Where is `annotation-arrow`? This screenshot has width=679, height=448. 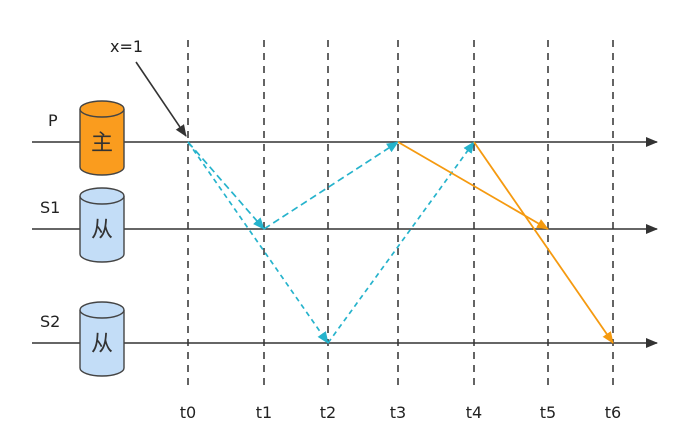 annotation-arrow is located at coordinates (161, 99).